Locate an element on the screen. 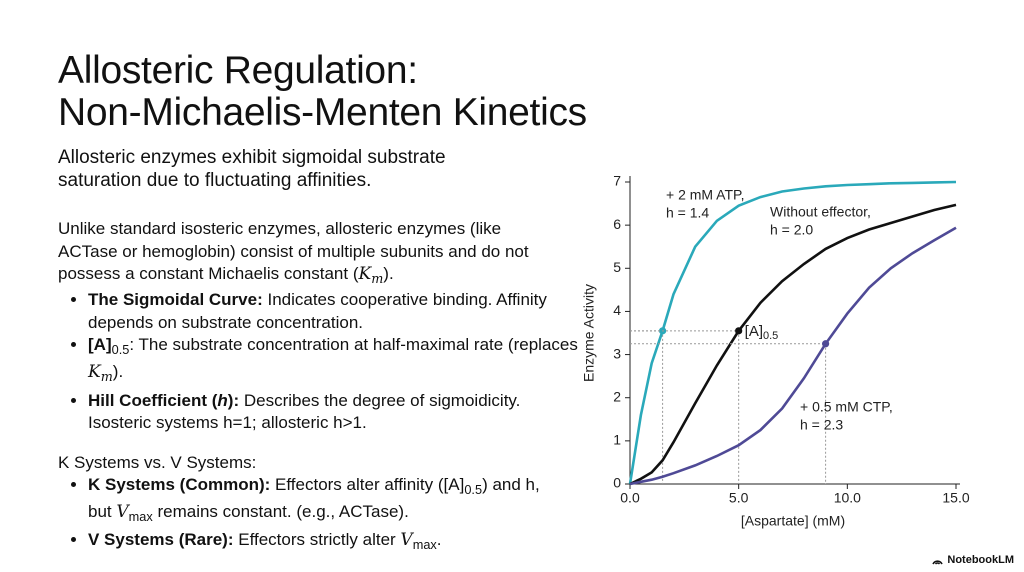 This screenshot has width=1024, height=572. footer-text: NotebookLM is located at coordinates (980, 560).